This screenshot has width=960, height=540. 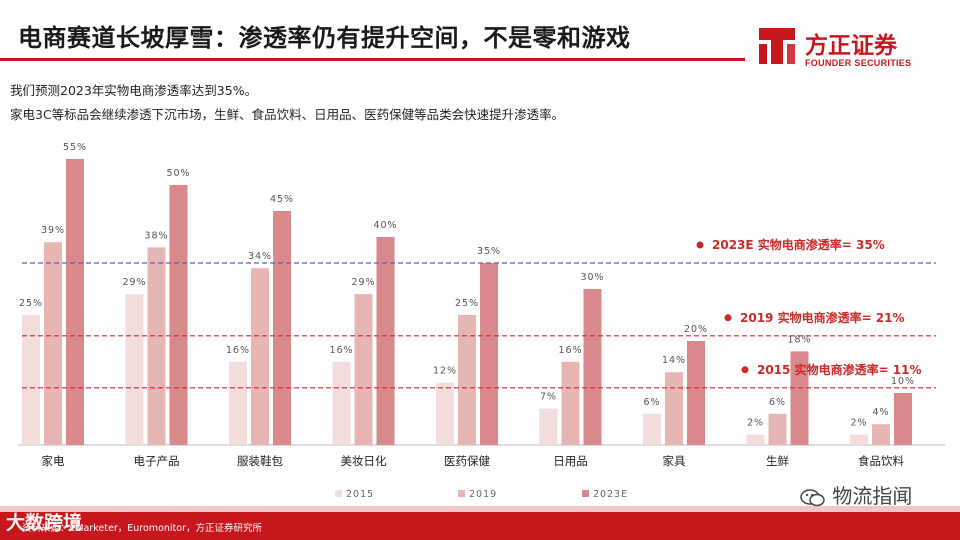 What do you see at coordinates (480, 509) in the screenshot?
I see `footer-band` at bounding box center [480, 509].